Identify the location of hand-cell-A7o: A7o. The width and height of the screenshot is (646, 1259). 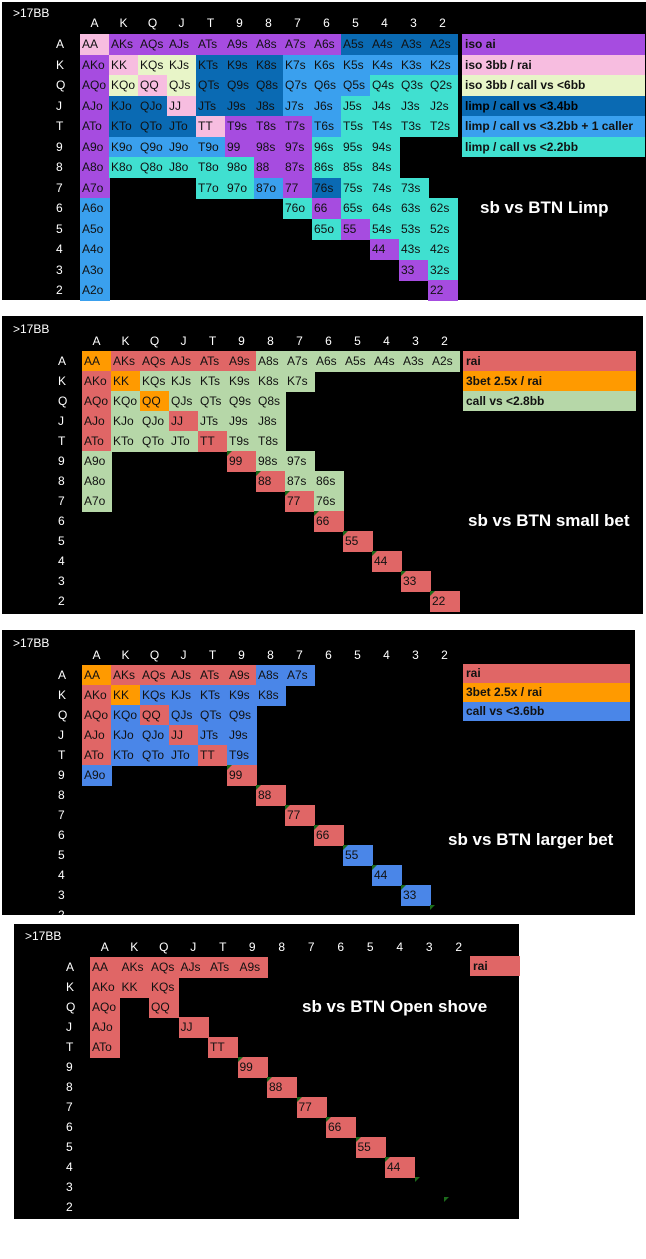
(97, 501).